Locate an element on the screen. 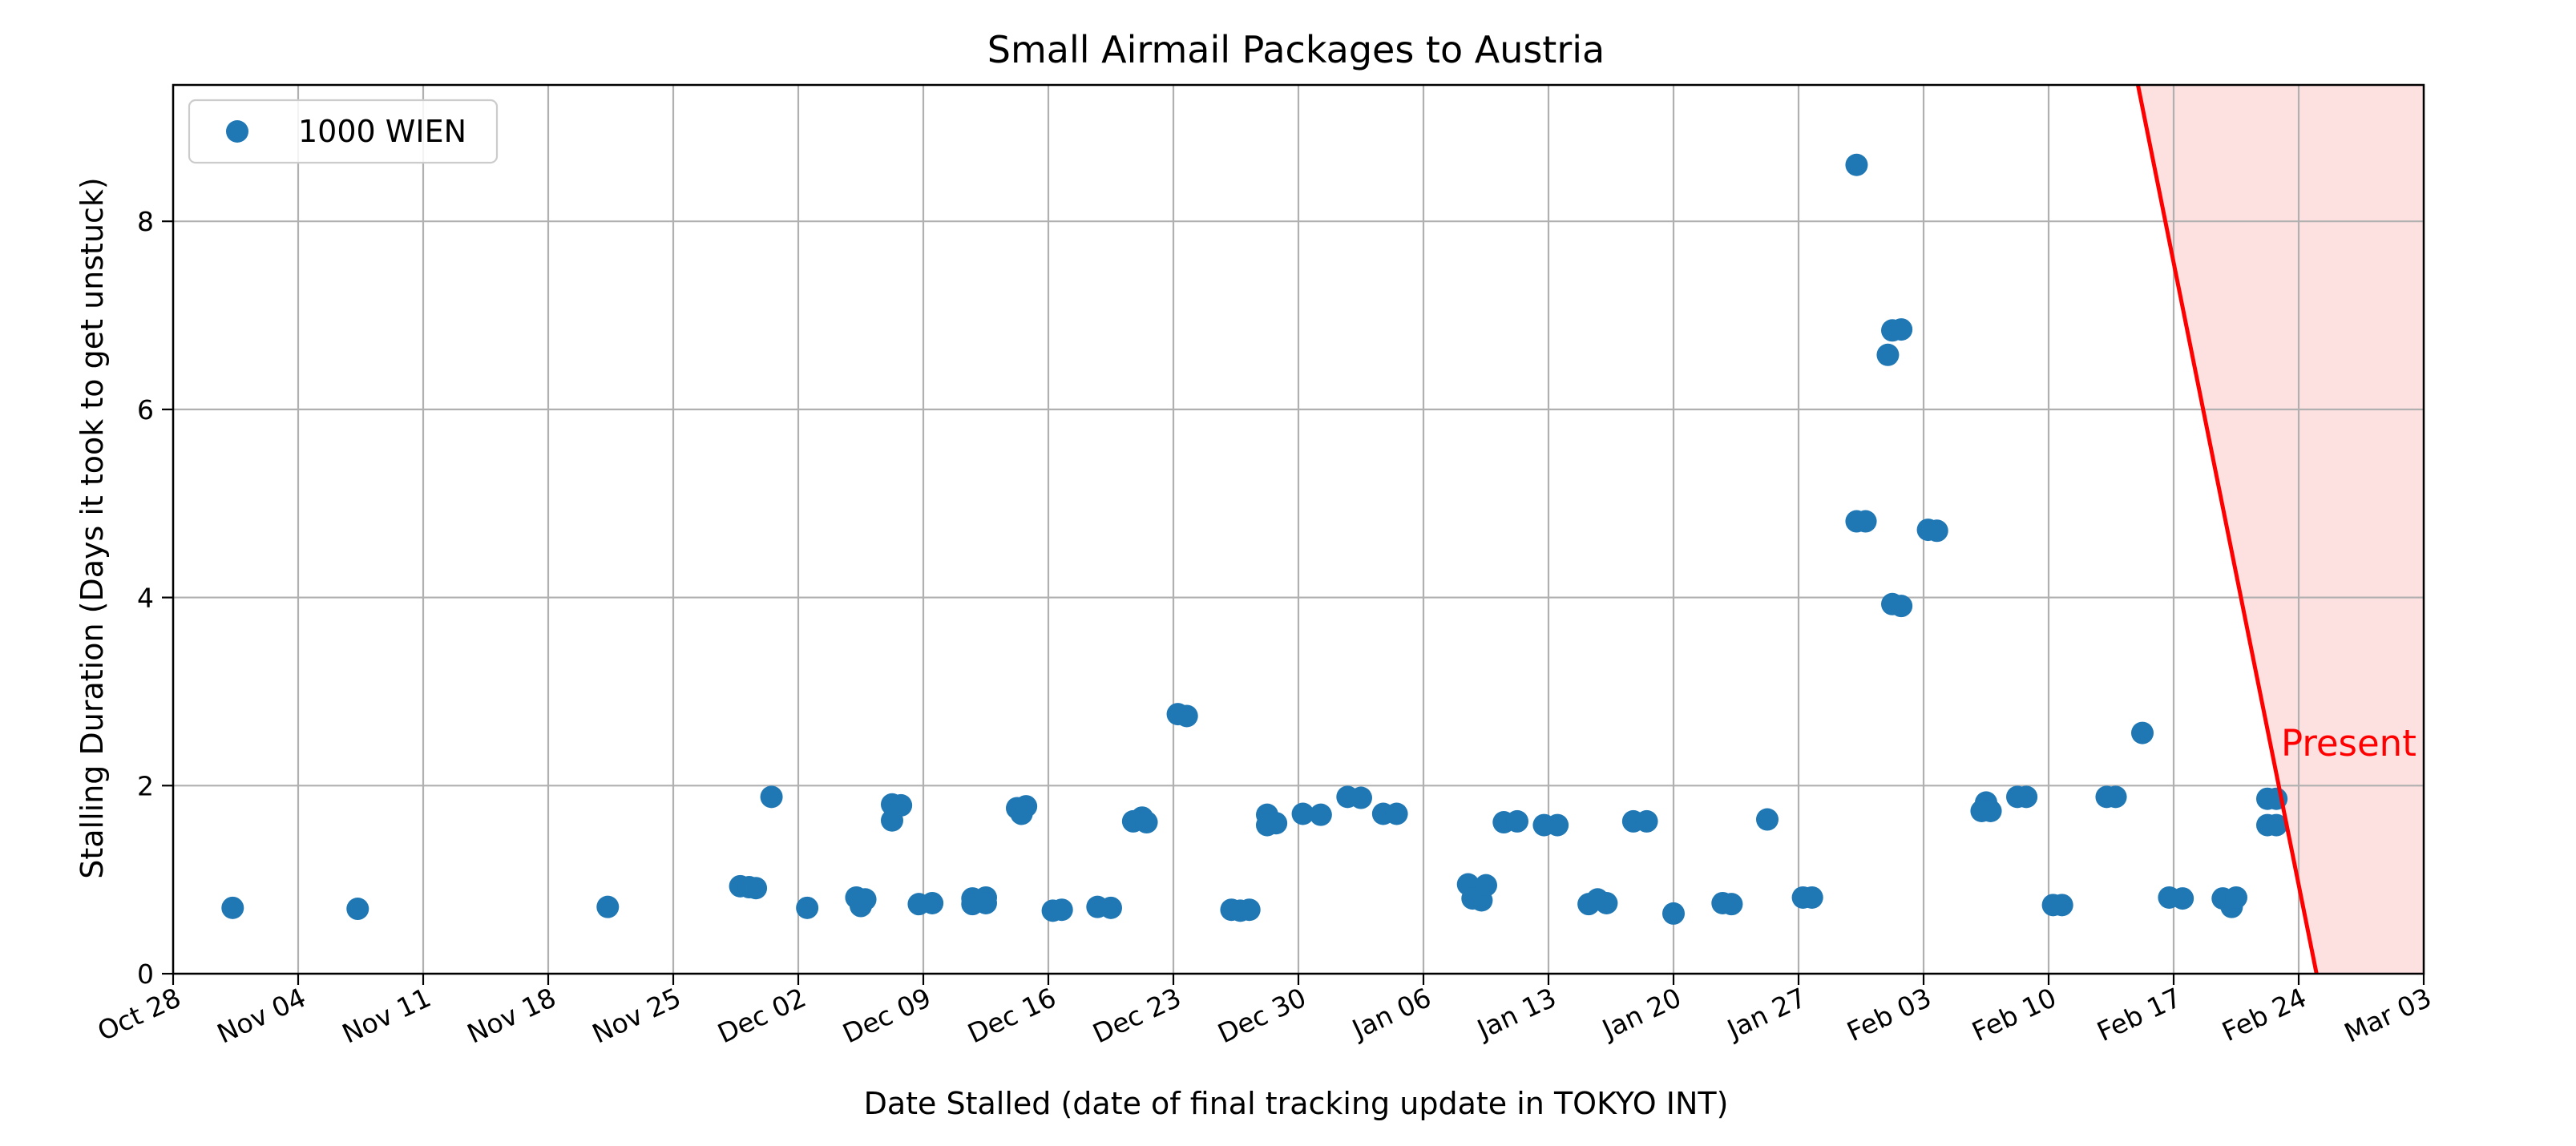  y-tick-label: 8 is located at coordinates (145, 222).